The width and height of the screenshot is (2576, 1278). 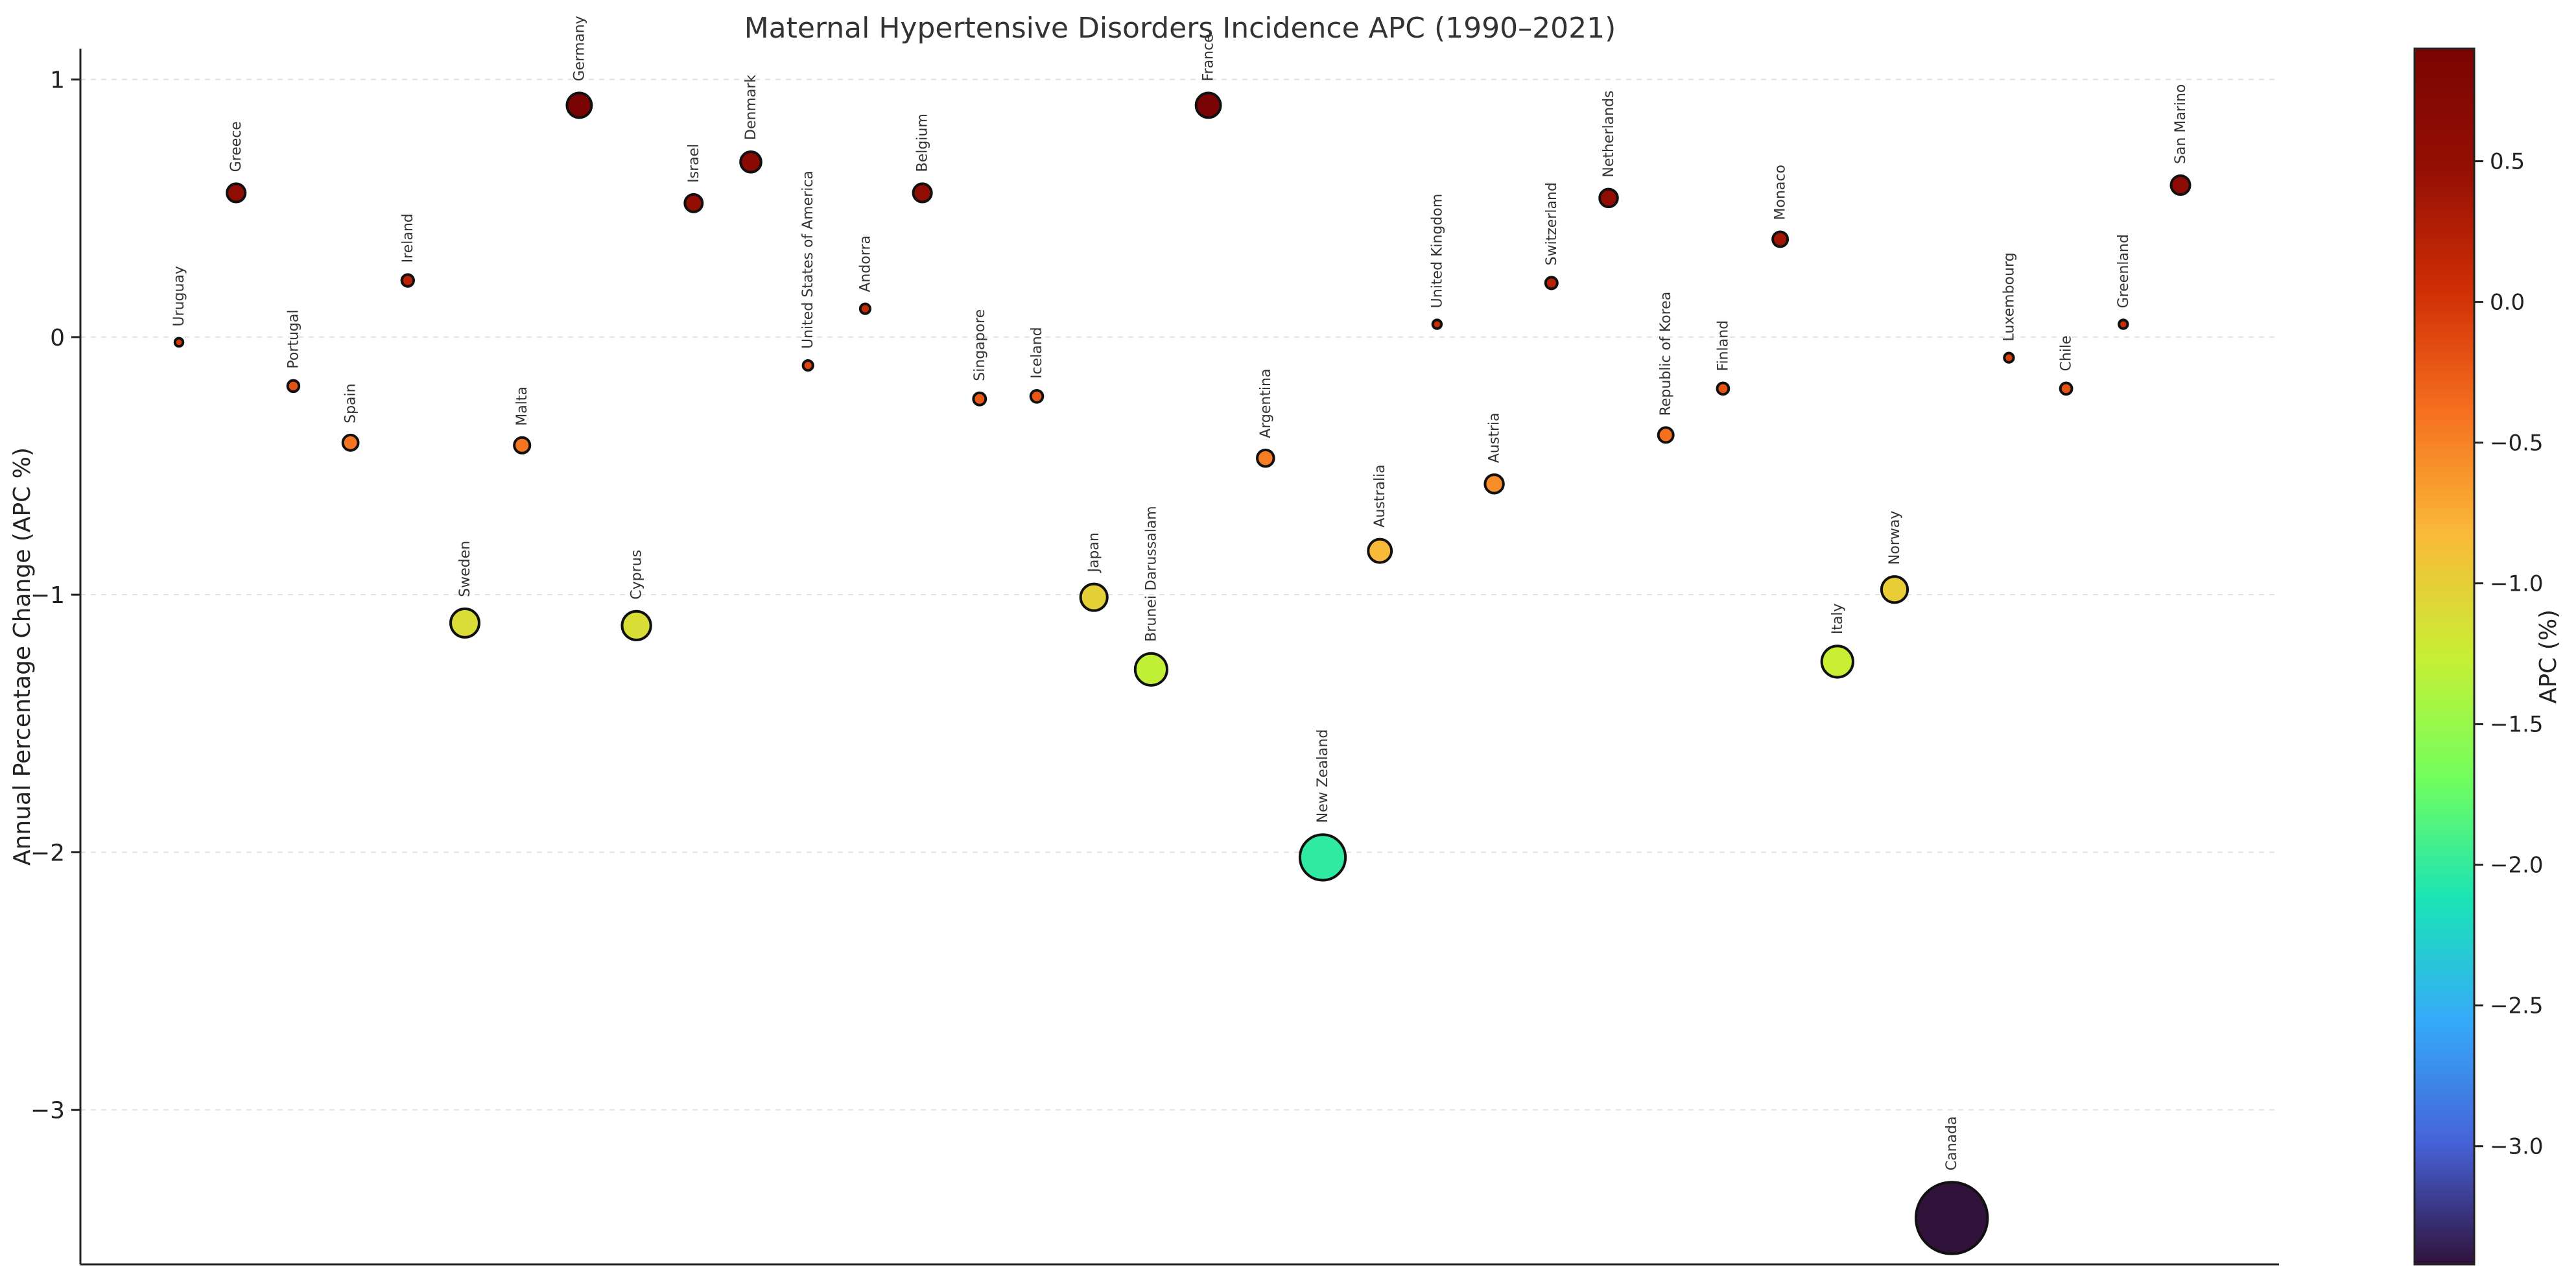 What do you see at coordinates (2478, 656) in the screenshot?
I see `colorbar: 0.5 0.0 −0.5 −1.0 −1.5 −2.0 −2.5 −3.0` at bounding box center [2478, 656].